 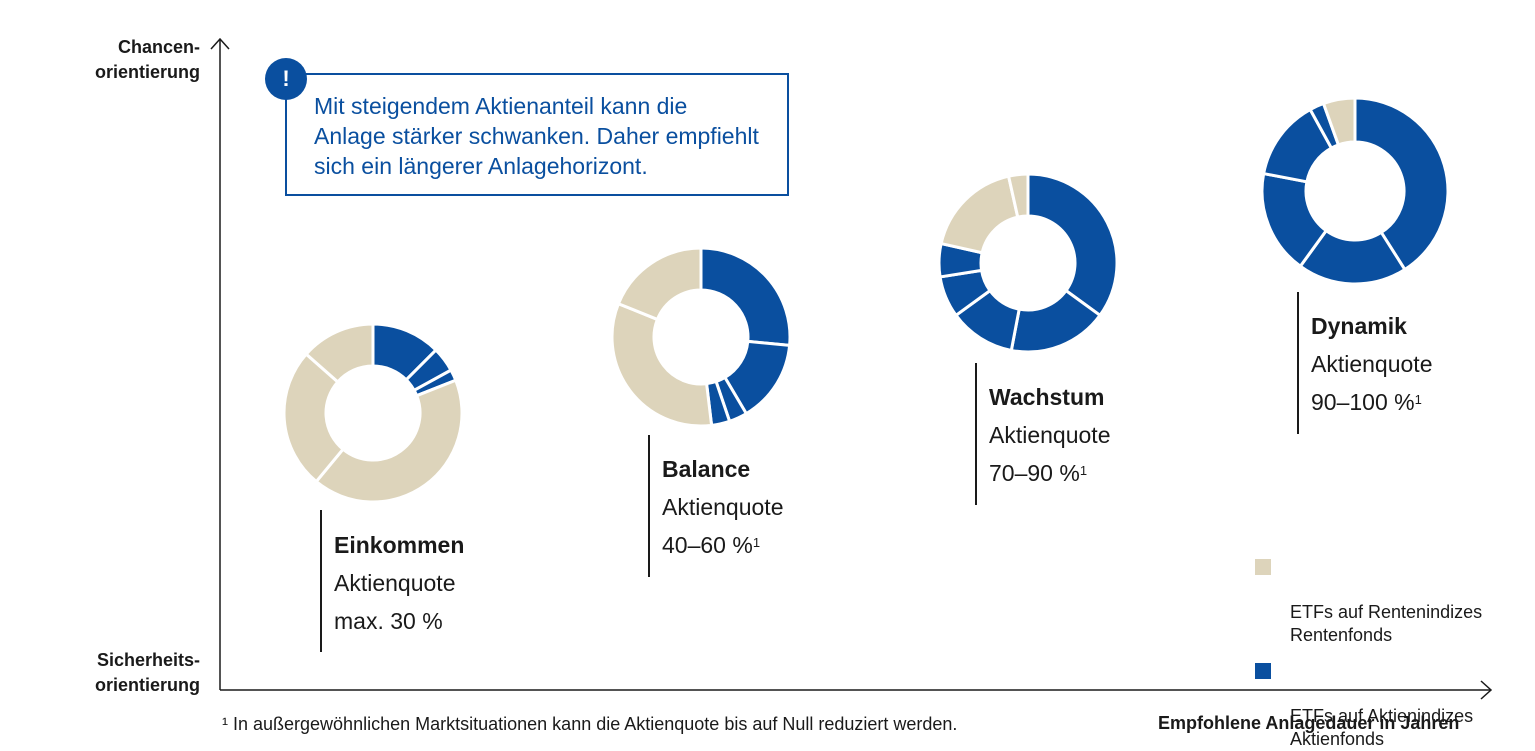 What do you see at coordinates (1263, 671) in the screenshot?
I see `legend-swatch-blue` at bounding box center [1263, 671].